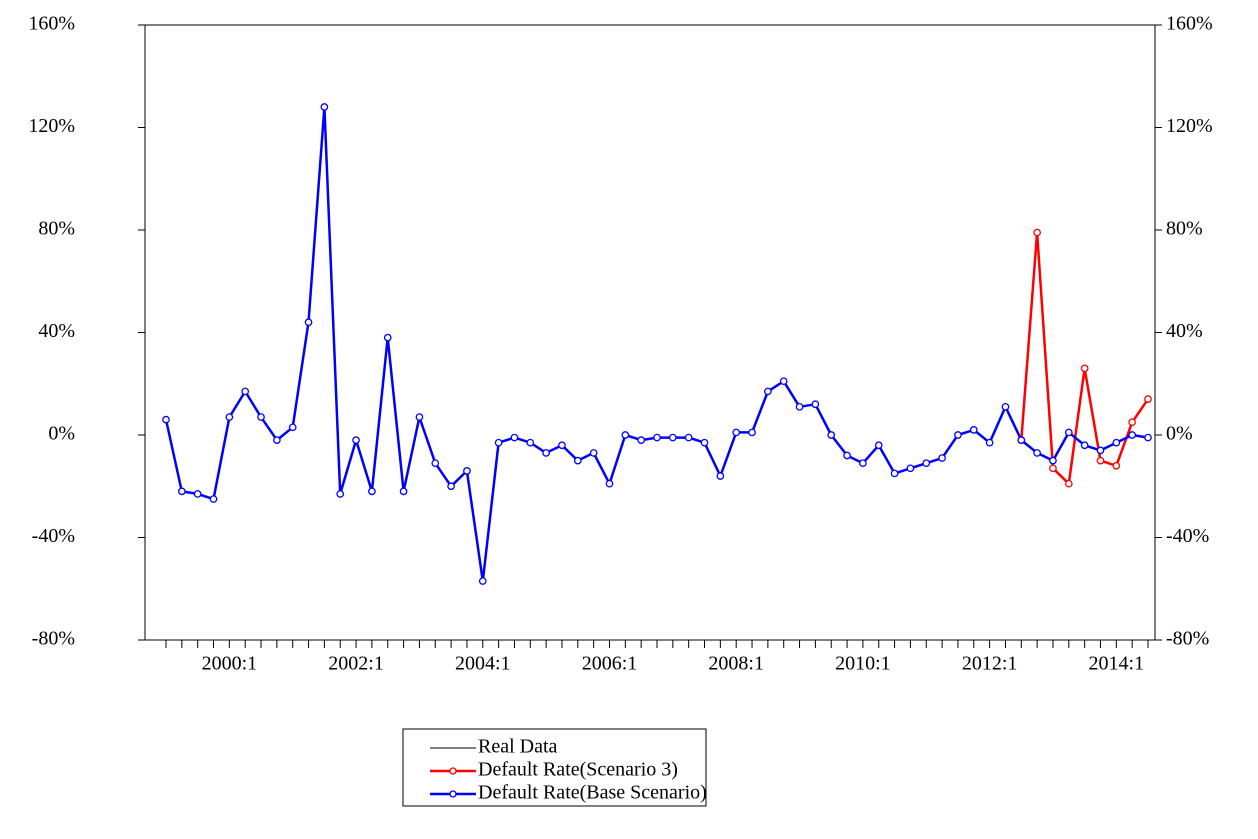  Describe the element at coordinates (230, 664) in the screenshot. I see `x-tick-label: 2000:1` at that location.